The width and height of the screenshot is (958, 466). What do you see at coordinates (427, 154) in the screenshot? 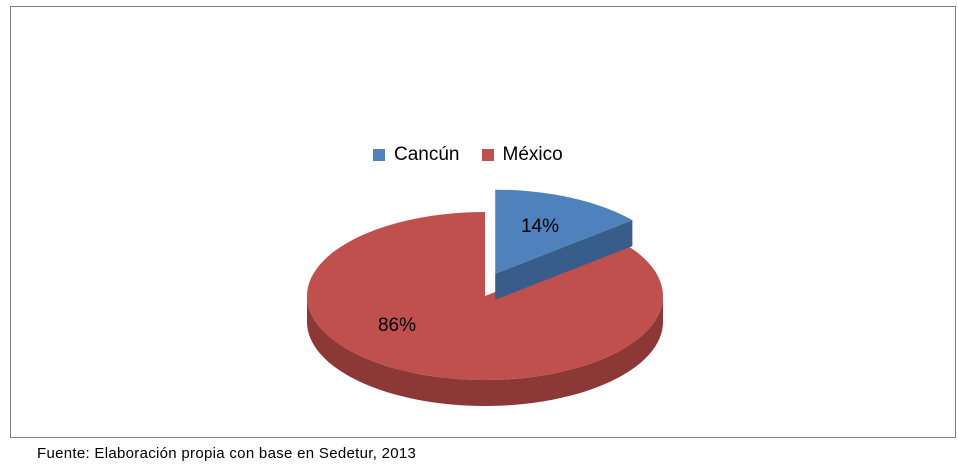
I see `legend-label-cancun: Cancún` at bounding box center [427, 154].